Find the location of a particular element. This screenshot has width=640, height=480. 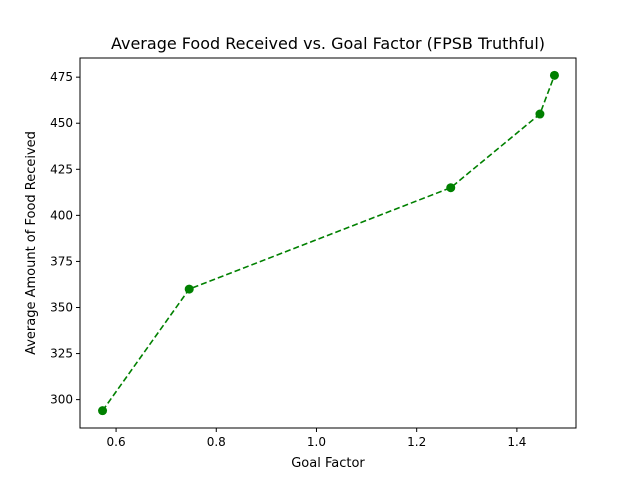

y-tick-label: 450 is located at coordinates (61, 123).